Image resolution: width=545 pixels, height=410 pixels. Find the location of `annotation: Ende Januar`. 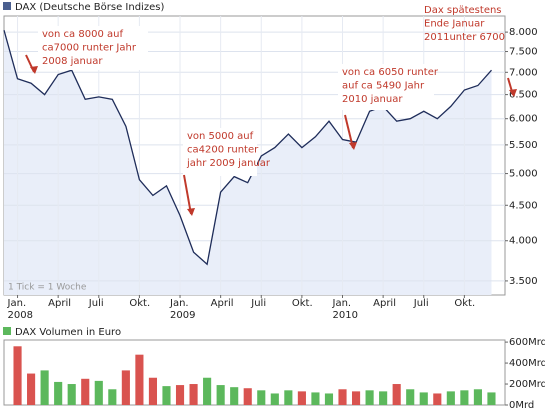

annotation: Ende Januar is located at coordinates (454, 24).